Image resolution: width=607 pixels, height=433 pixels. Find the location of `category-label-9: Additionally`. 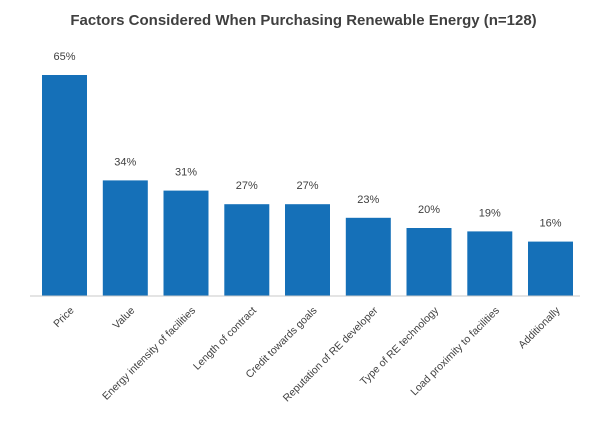

category-label-9: Additionally is located at coordinates (539, 327).